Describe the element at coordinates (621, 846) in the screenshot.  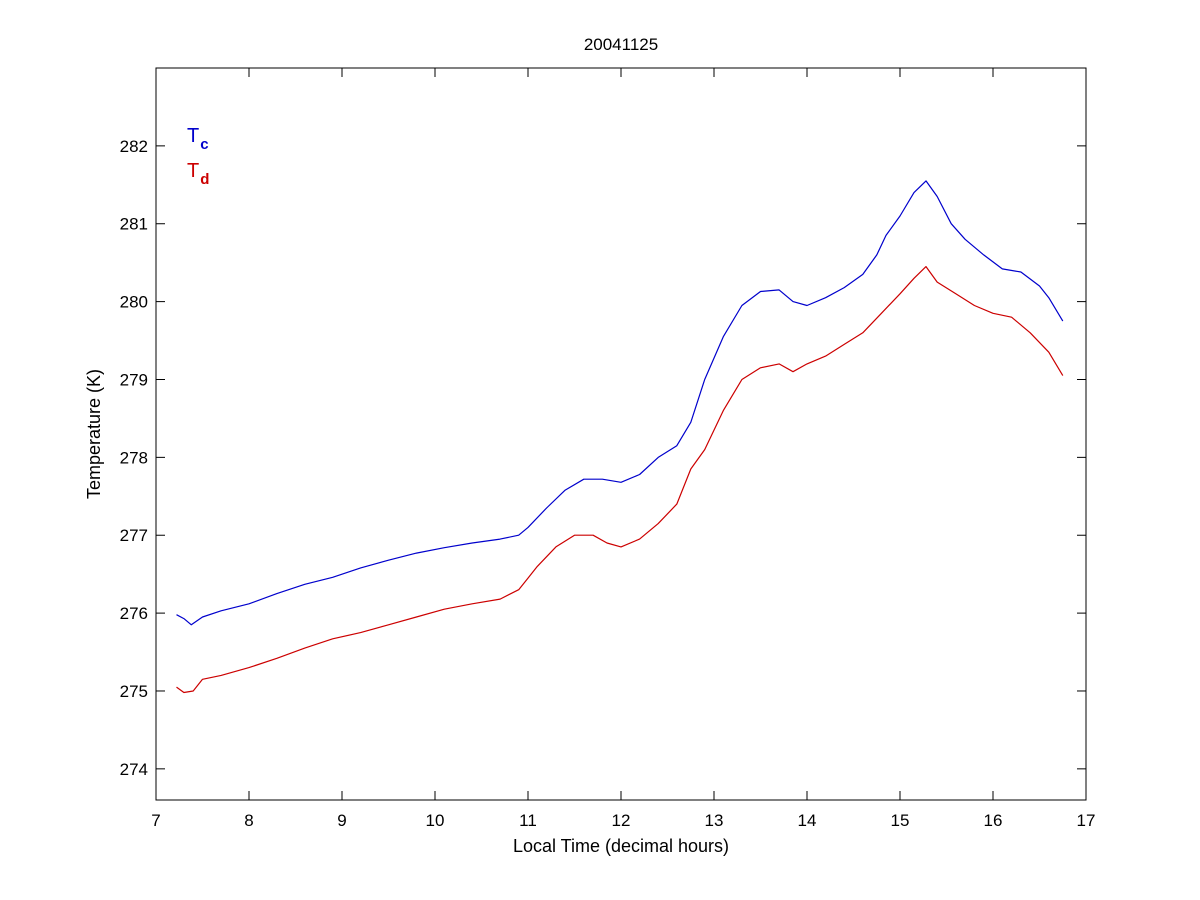
I see `x-axis-label: Local Time (decimal hours)` at that location.